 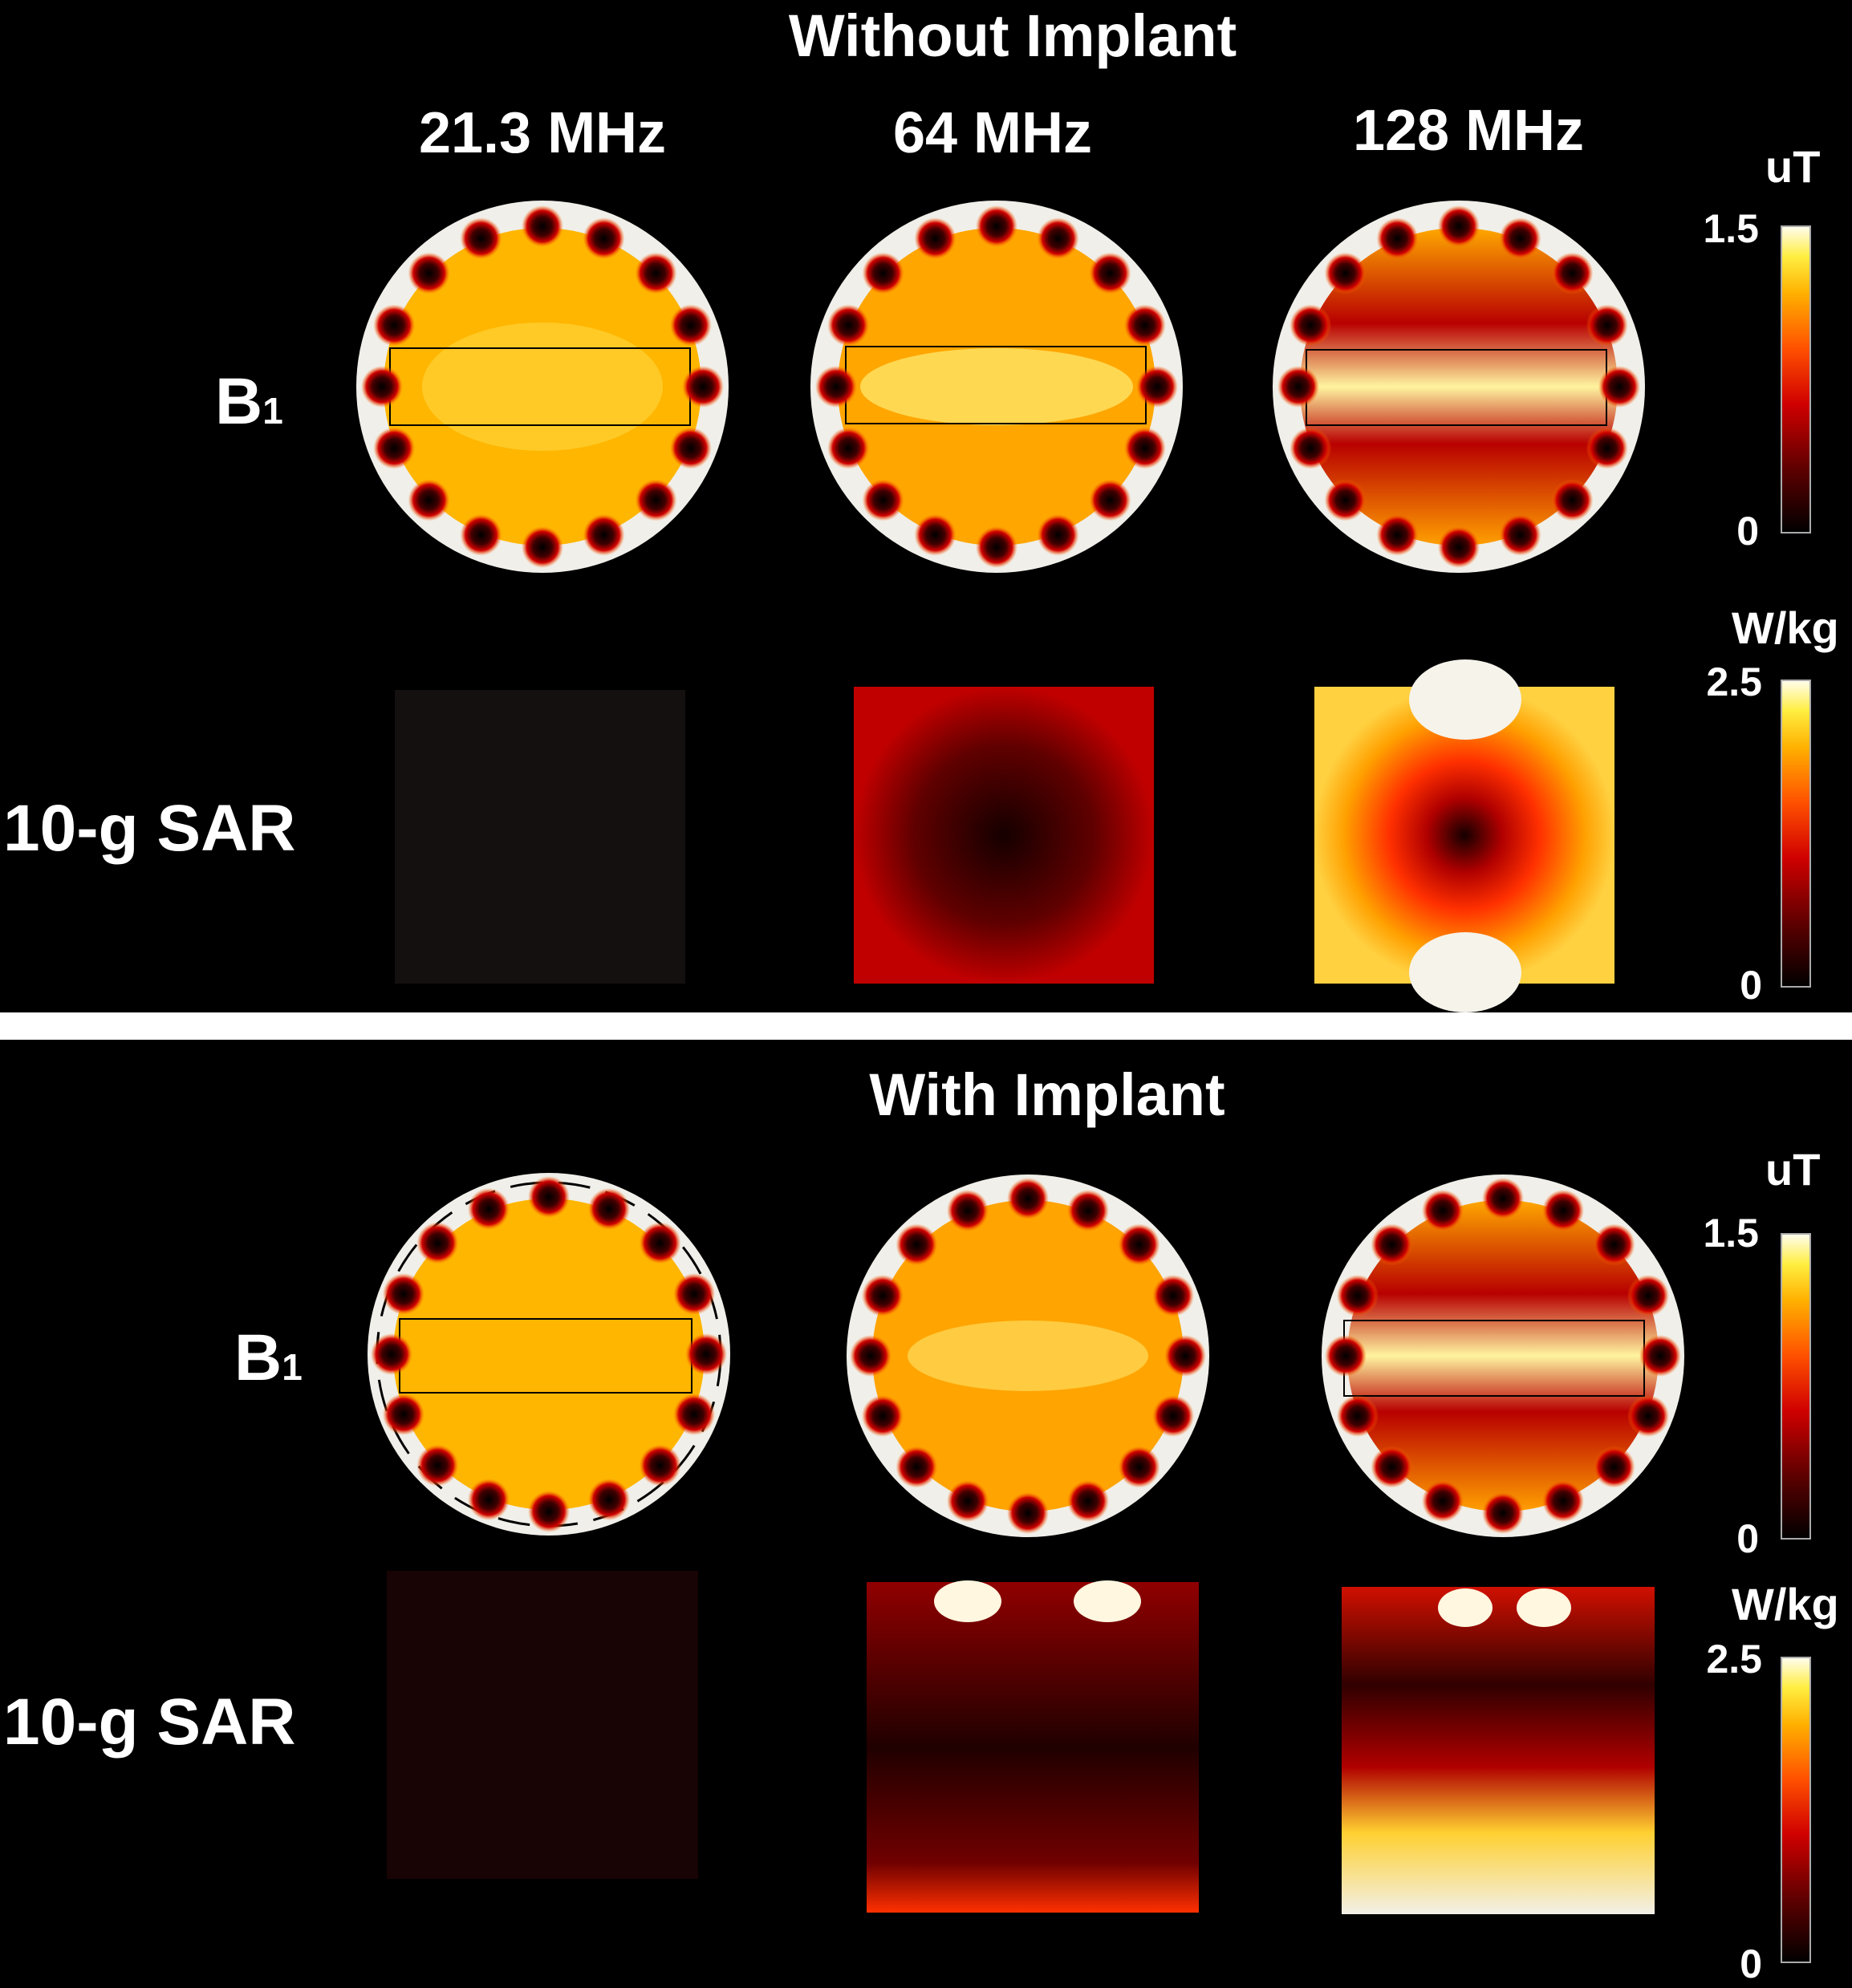 What do you see at coordinates (992, 133) in the screenshot?
I see `column-label-64mhz: 64 MHz` at bounding box center [992, 133].